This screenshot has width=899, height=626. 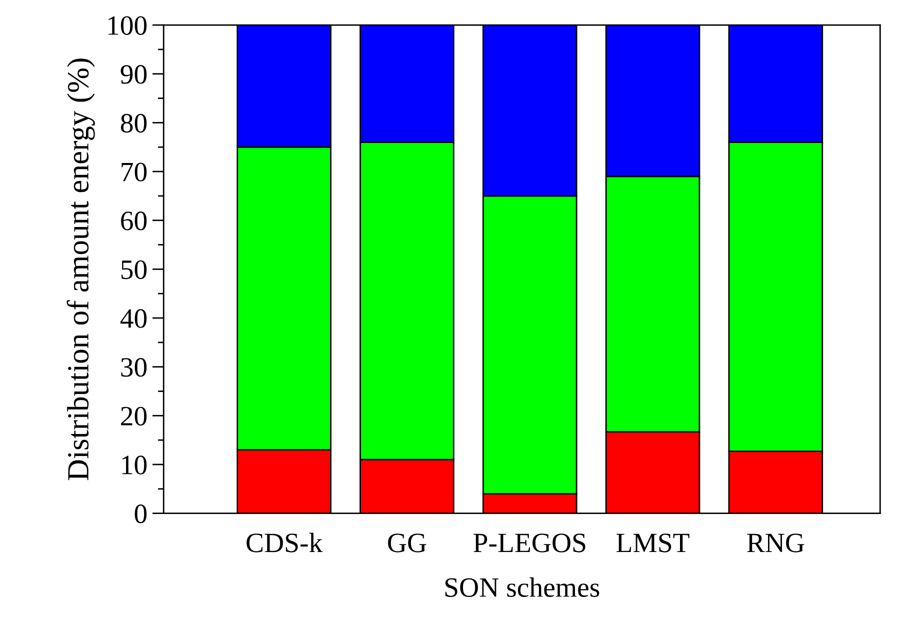 I want to click on y-tick-label: 40, so click(x=133, y=318).